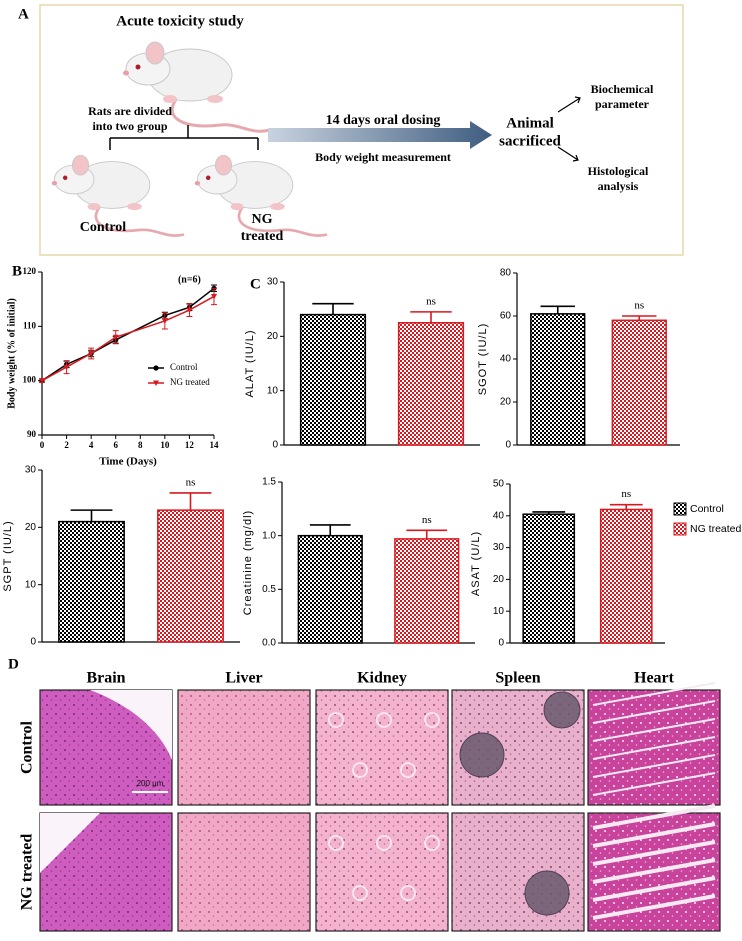  What do you see at coordinates (380, 135) in the screenshot?
I see `dosing-arrow` at bounding box center [380, 135].